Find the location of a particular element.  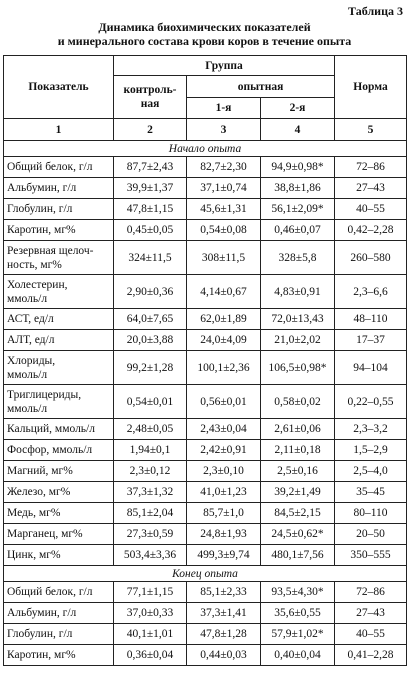

value-cell: 24,5±0,62* is located at coordinates (297, 534).